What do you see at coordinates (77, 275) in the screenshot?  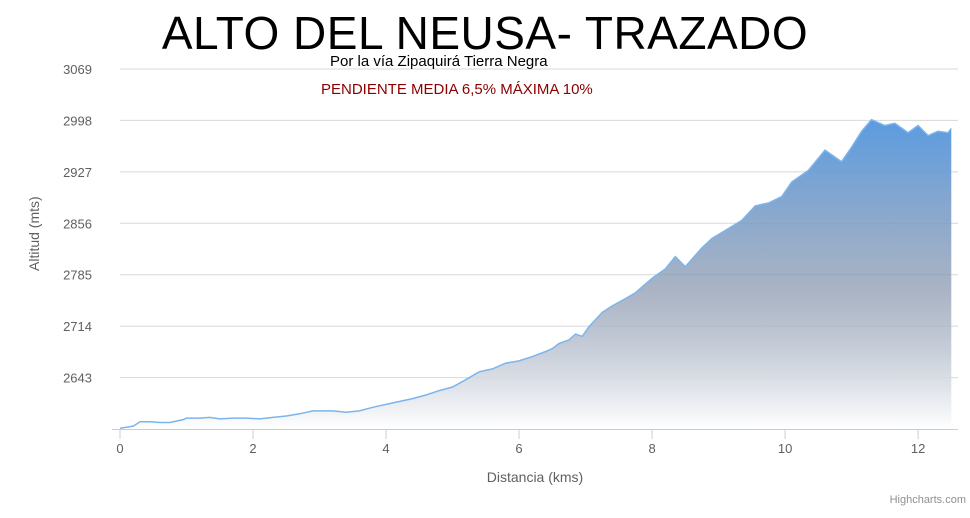 I see `y-tick-label: 2785` at bounding box center [77, 275].